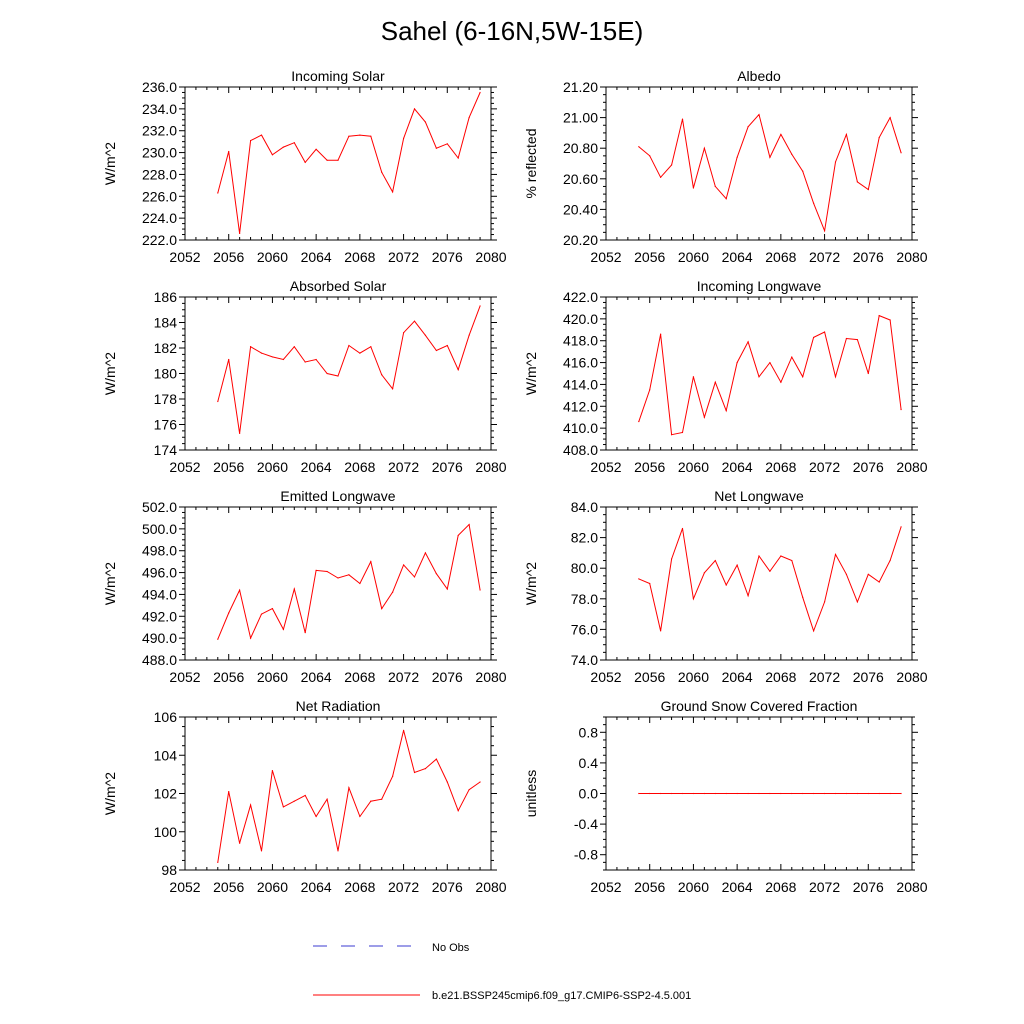  What do you see at coordinates (359, 467) in the screenshot?
I see `x-tick-label: 2068` at bounding box center [359, 467].